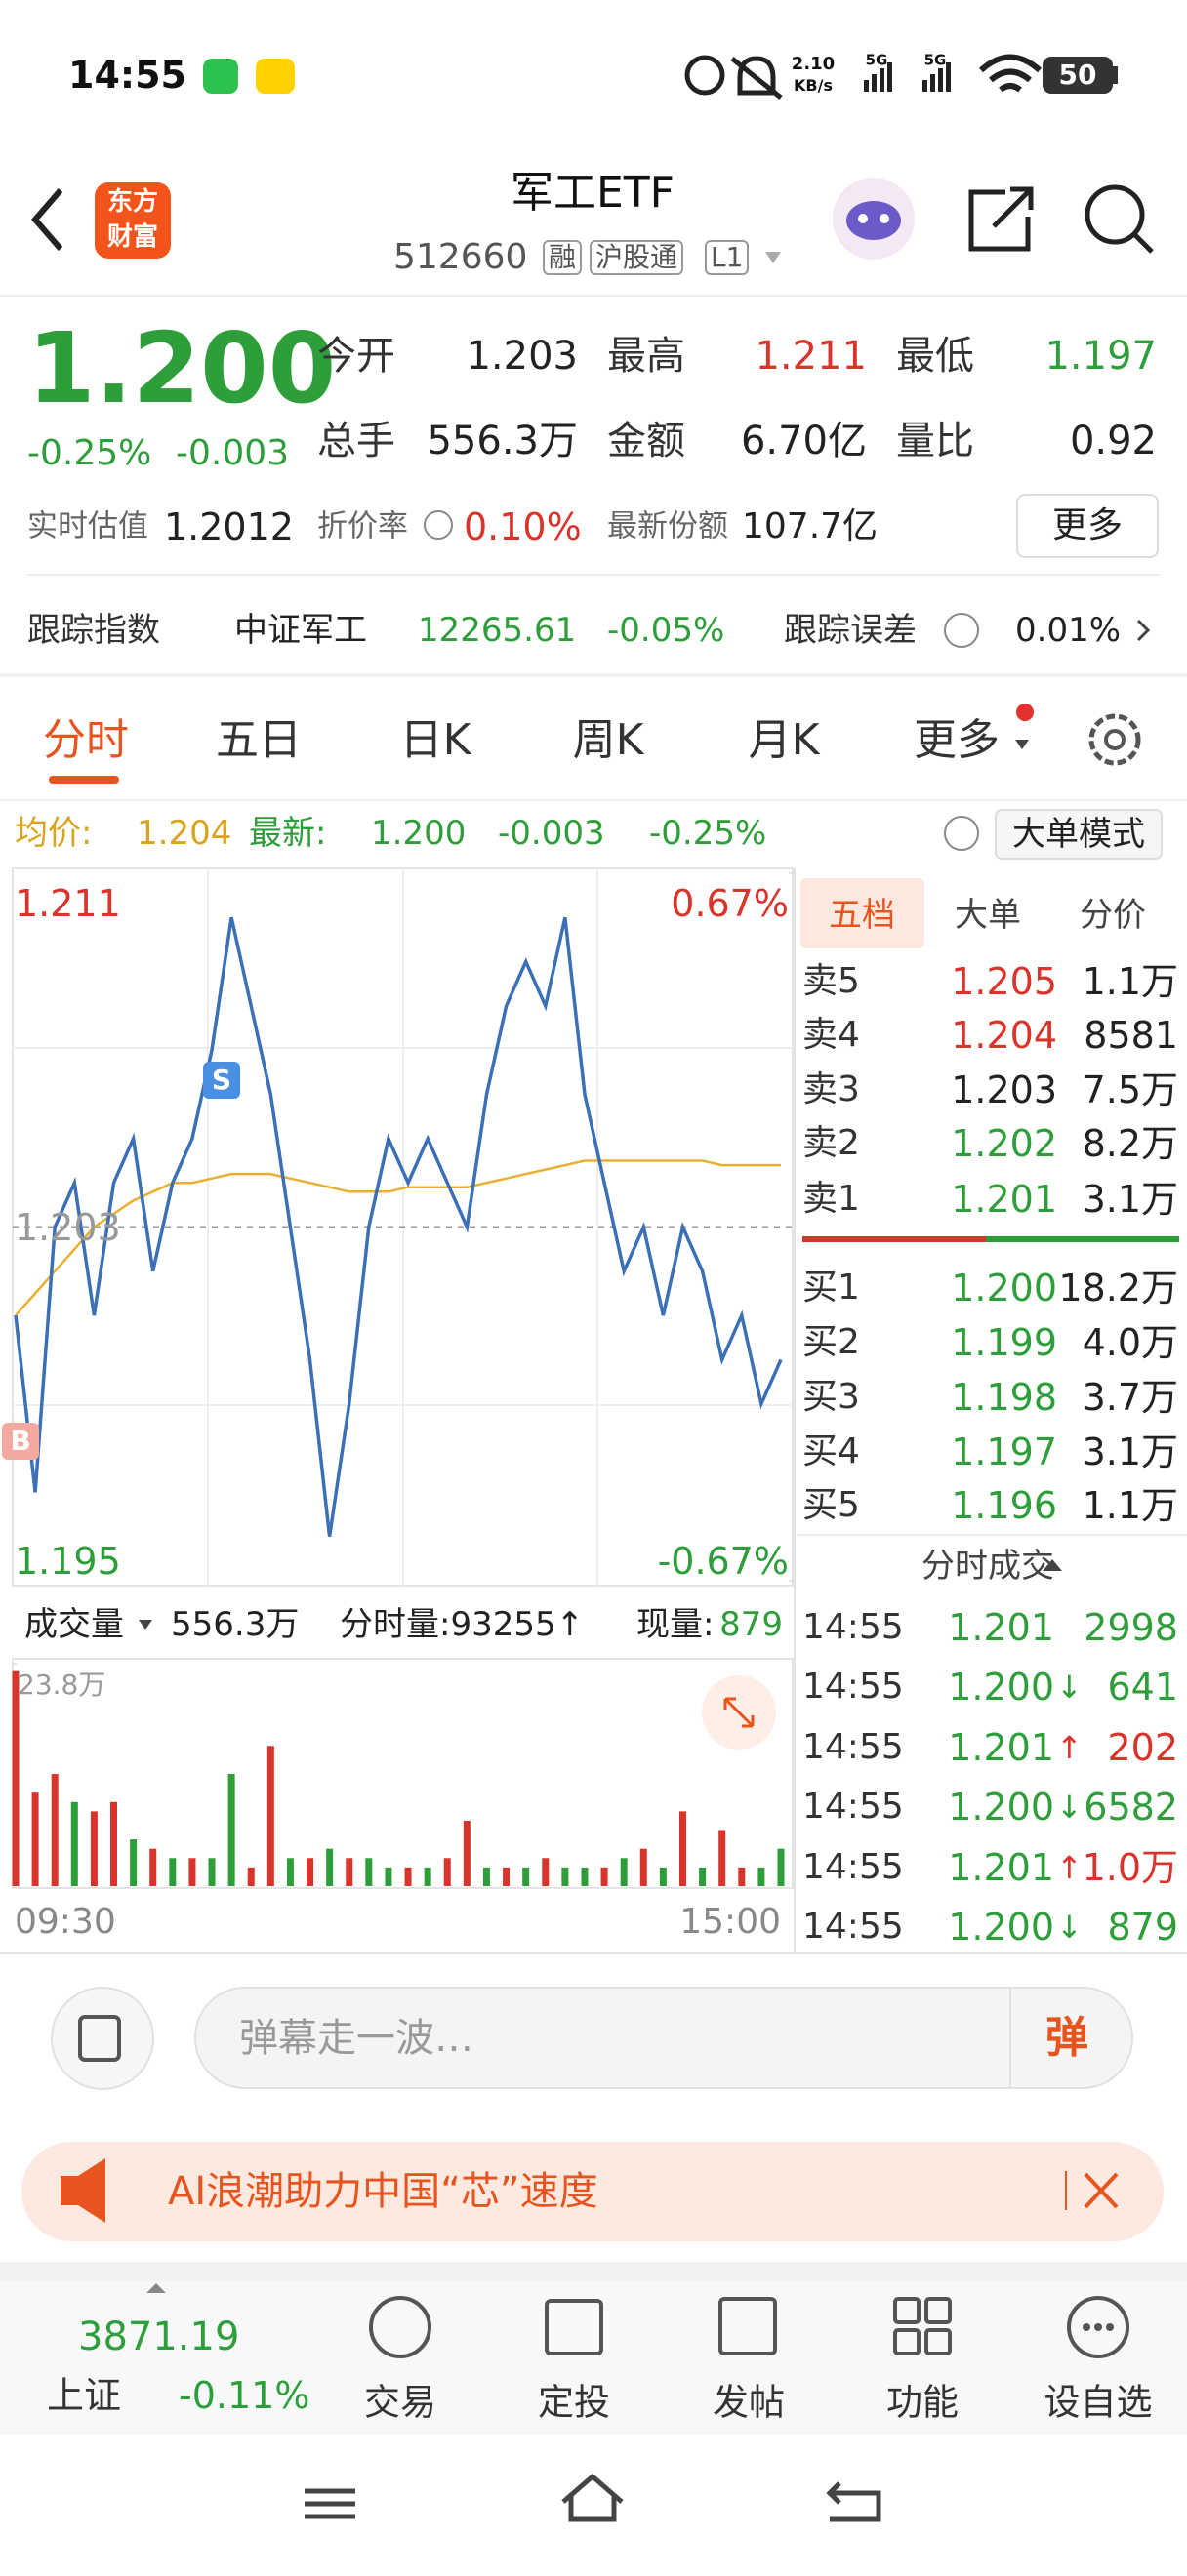 The image size is (1187, 2576). I want to click on tracking-index: 中证军工, so click(300, 630).